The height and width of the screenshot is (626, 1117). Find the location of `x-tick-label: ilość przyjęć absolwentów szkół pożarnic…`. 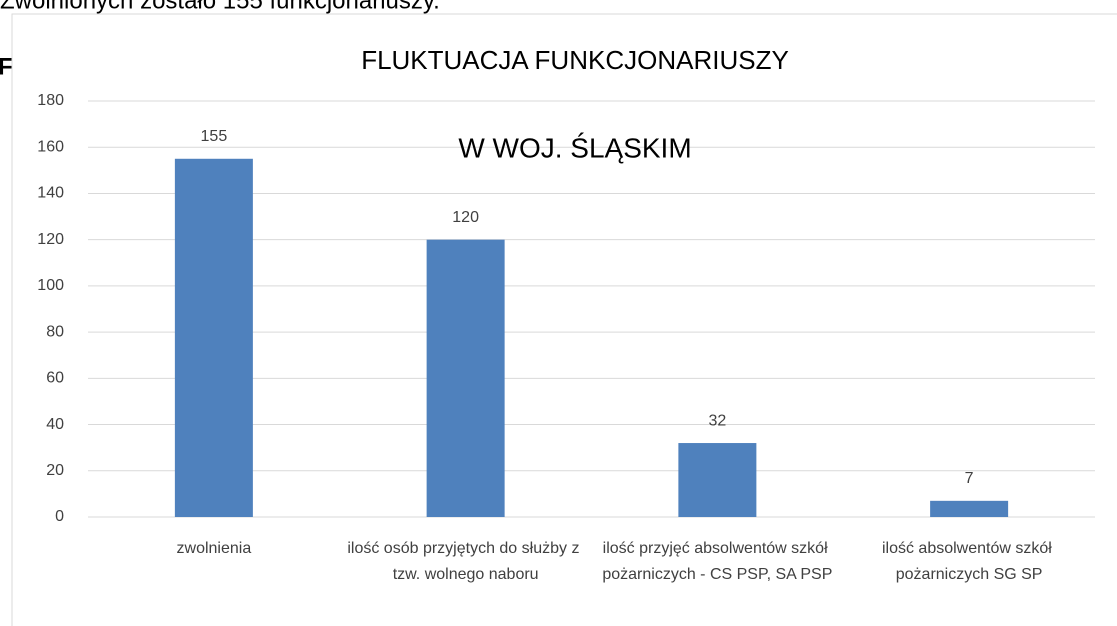

x-tick-label: ilość przyjęć absolwentów szkół pożarnic… is located at coordinates (717, 561).